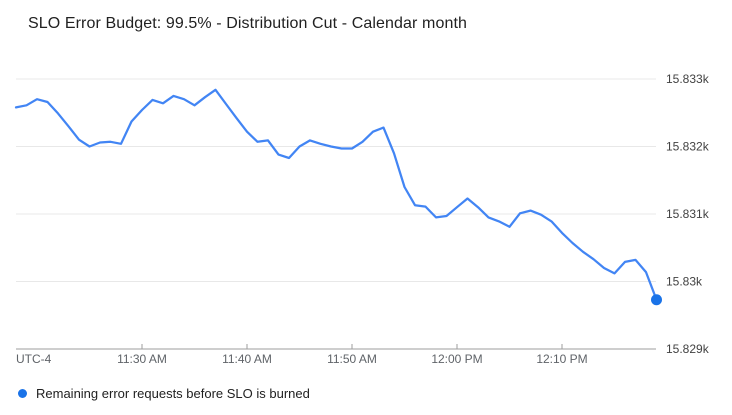 The height and width of the screenshot is (415, 732). Describe the element at coordinates (22, 393) in the screenshot. I see `legend-marker-icon` at that location.